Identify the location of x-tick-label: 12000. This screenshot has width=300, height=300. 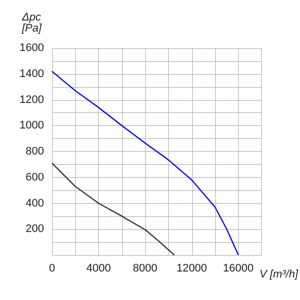
(192, 268).